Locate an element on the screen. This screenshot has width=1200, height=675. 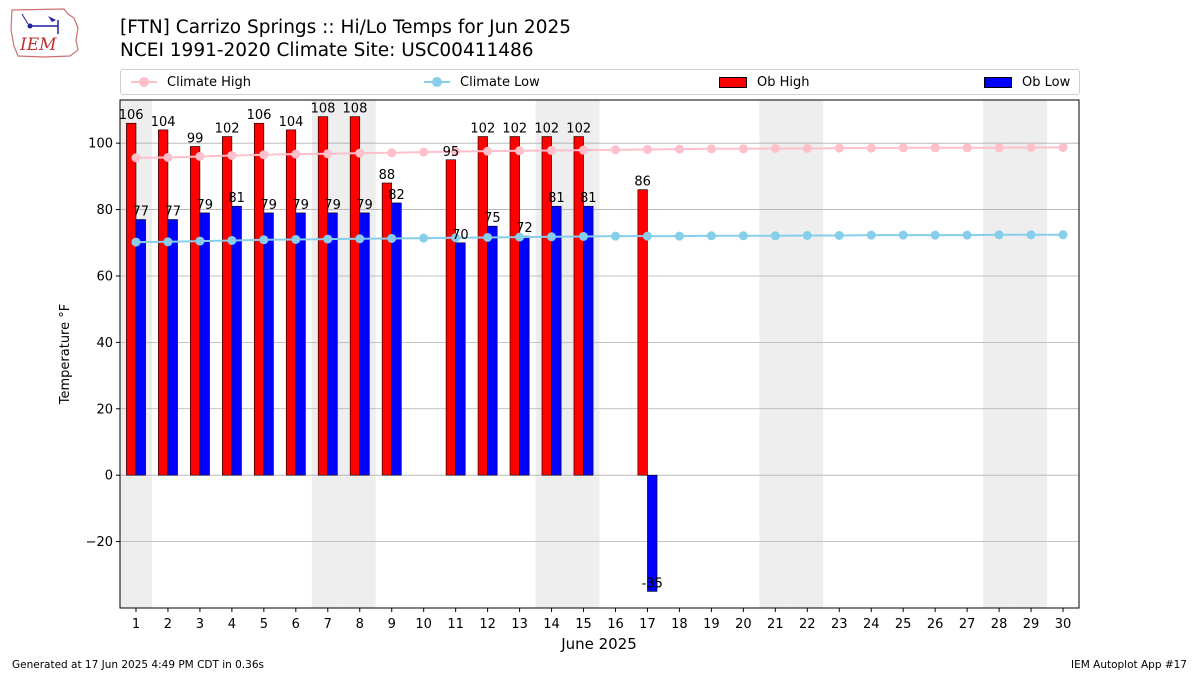
legend: Climate High Climate Low Ob High Ob Low is located at coordinates (600, 82).